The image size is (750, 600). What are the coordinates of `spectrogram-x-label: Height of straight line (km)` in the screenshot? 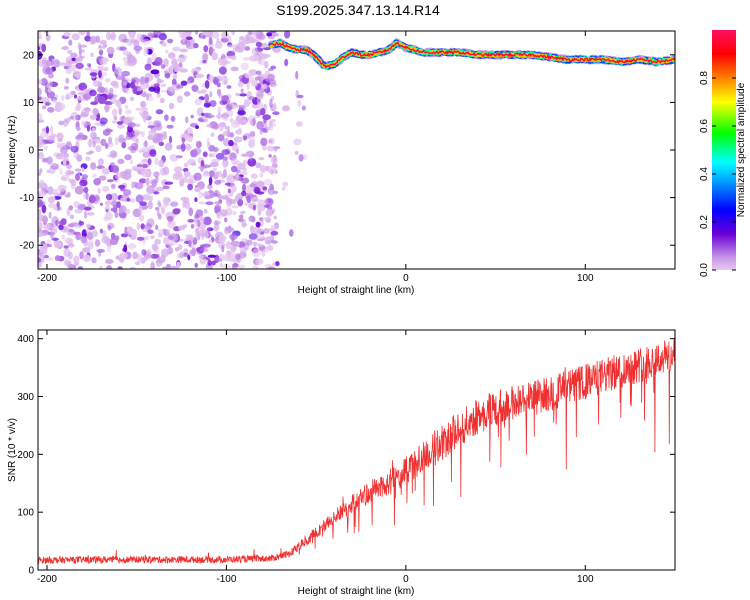 It's located at (356, 290).